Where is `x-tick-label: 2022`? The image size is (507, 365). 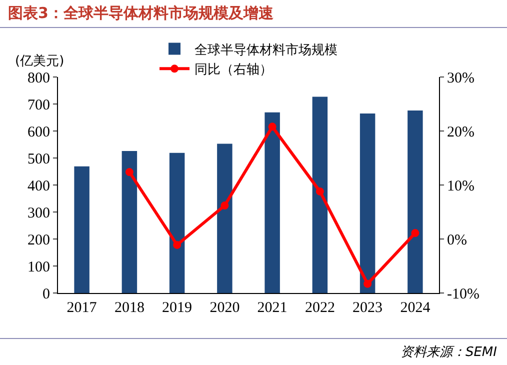
x-tick-label: 2022 is located at coordinates (319, 308).